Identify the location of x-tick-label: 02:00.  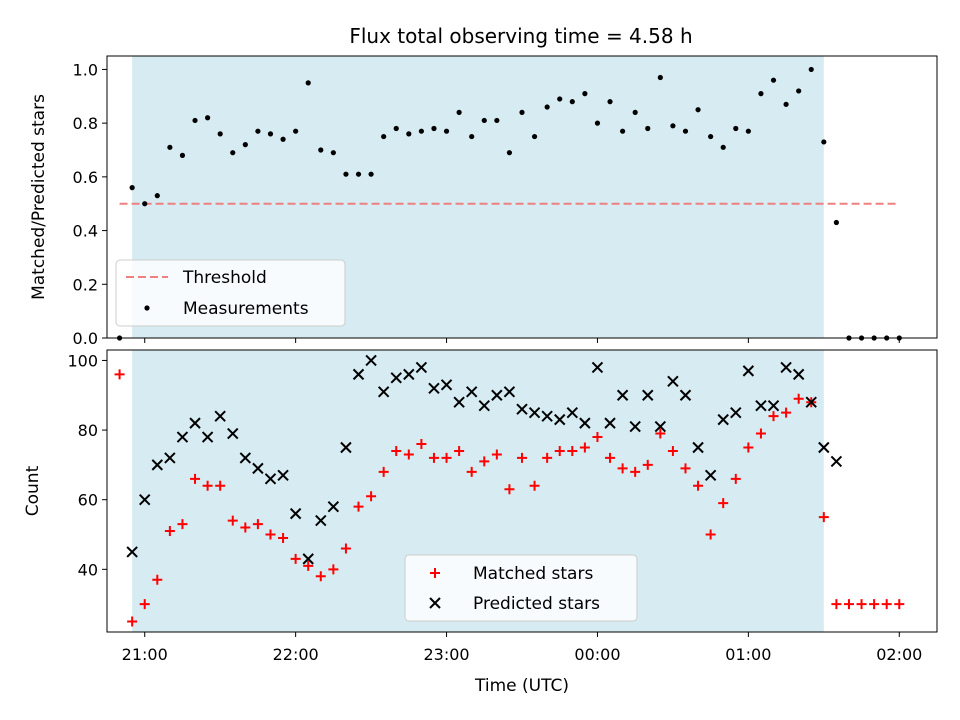
(899, 654).